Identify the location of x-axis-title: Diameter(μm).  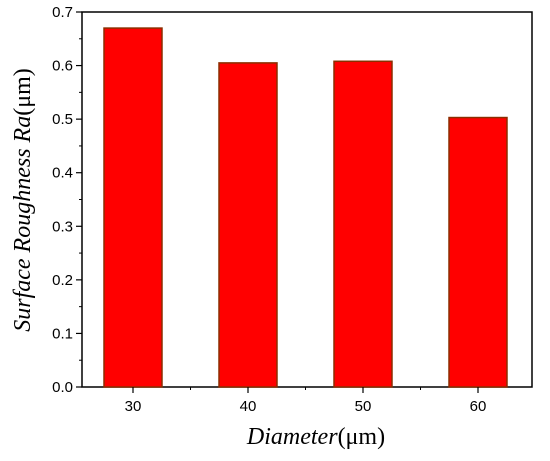
(315, 437).